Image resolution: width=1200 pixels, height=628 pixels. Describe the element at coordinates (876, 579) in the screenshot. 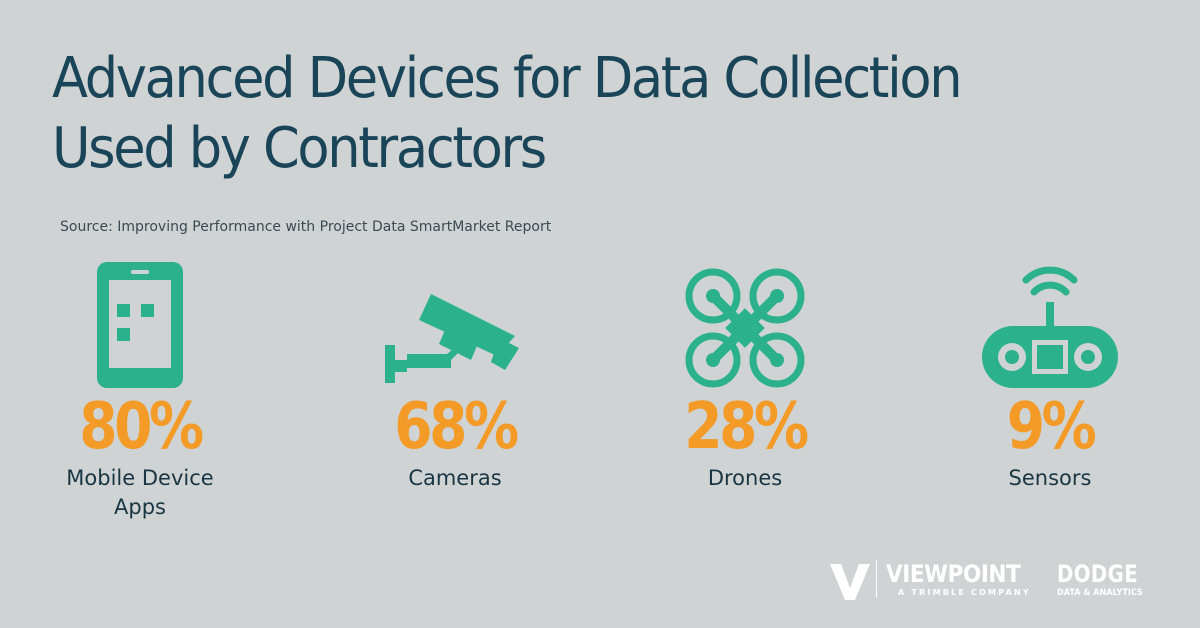

I see `logo-divider` at that location.